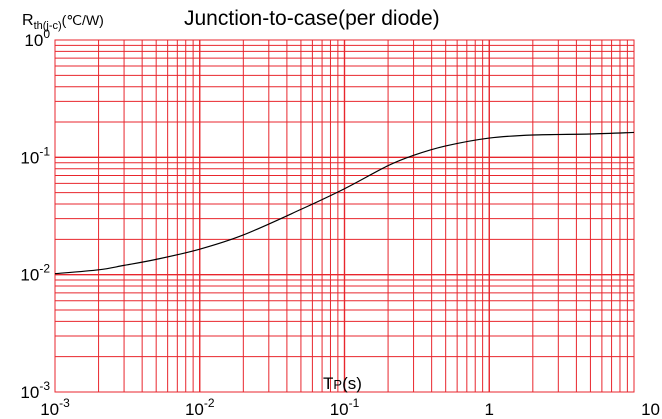 The height and width of the screenshot is (419, 662). I want to click on x-tick-exponent: -1, so click(354, 403).